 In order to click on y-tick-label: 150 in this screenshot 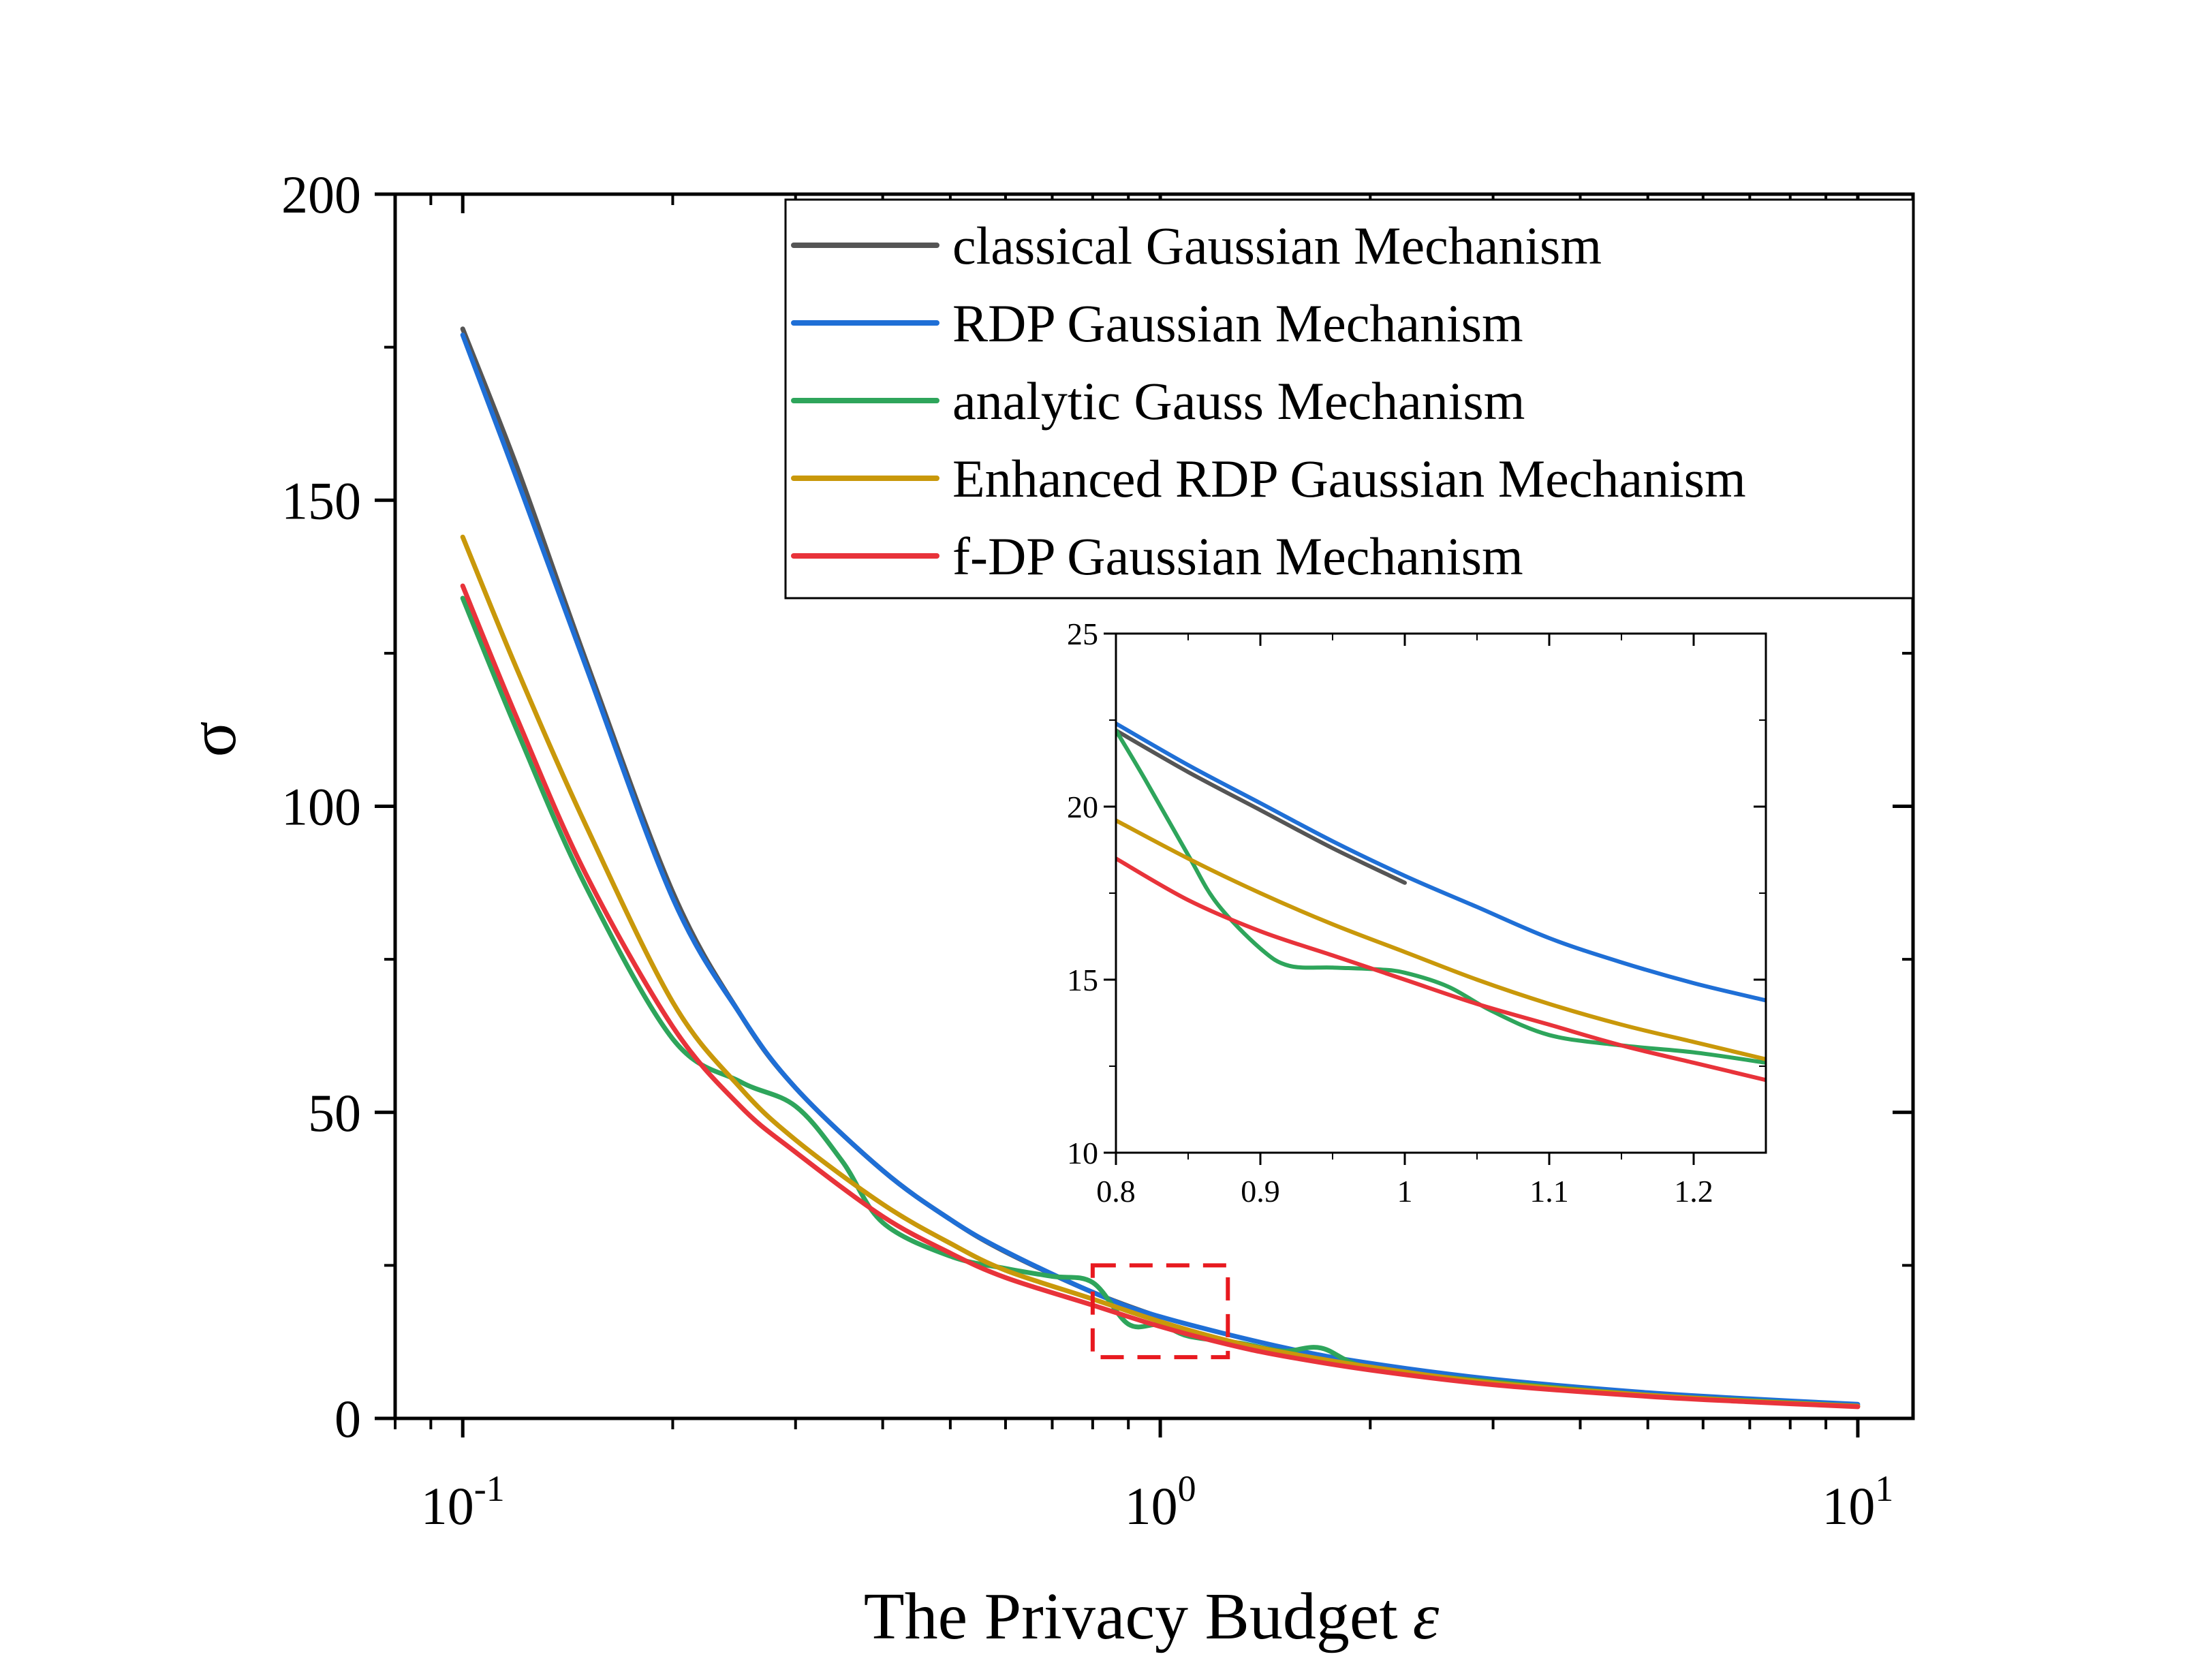, I will do `click(321, 500)`.